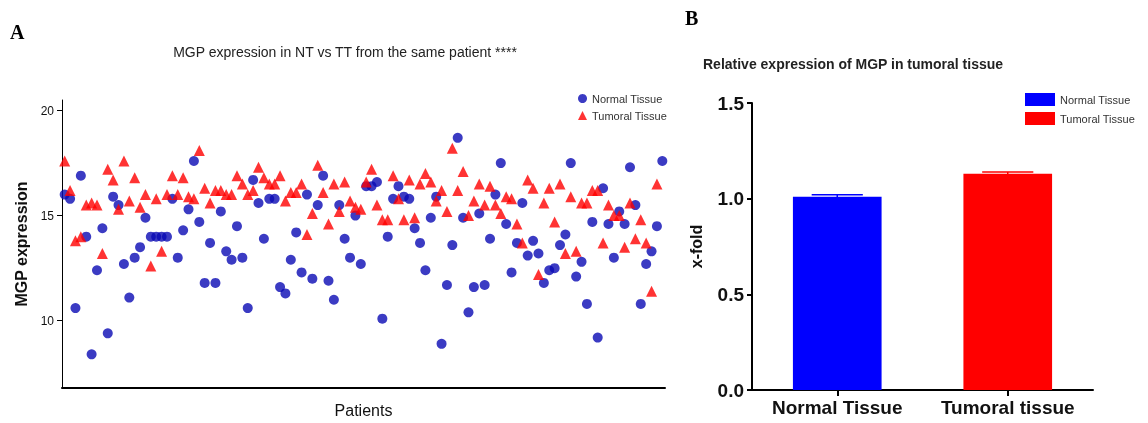  Describe the element at coordinates (730, 390) in the screenshot. I see `y-tick-label: 0.0` at that location.